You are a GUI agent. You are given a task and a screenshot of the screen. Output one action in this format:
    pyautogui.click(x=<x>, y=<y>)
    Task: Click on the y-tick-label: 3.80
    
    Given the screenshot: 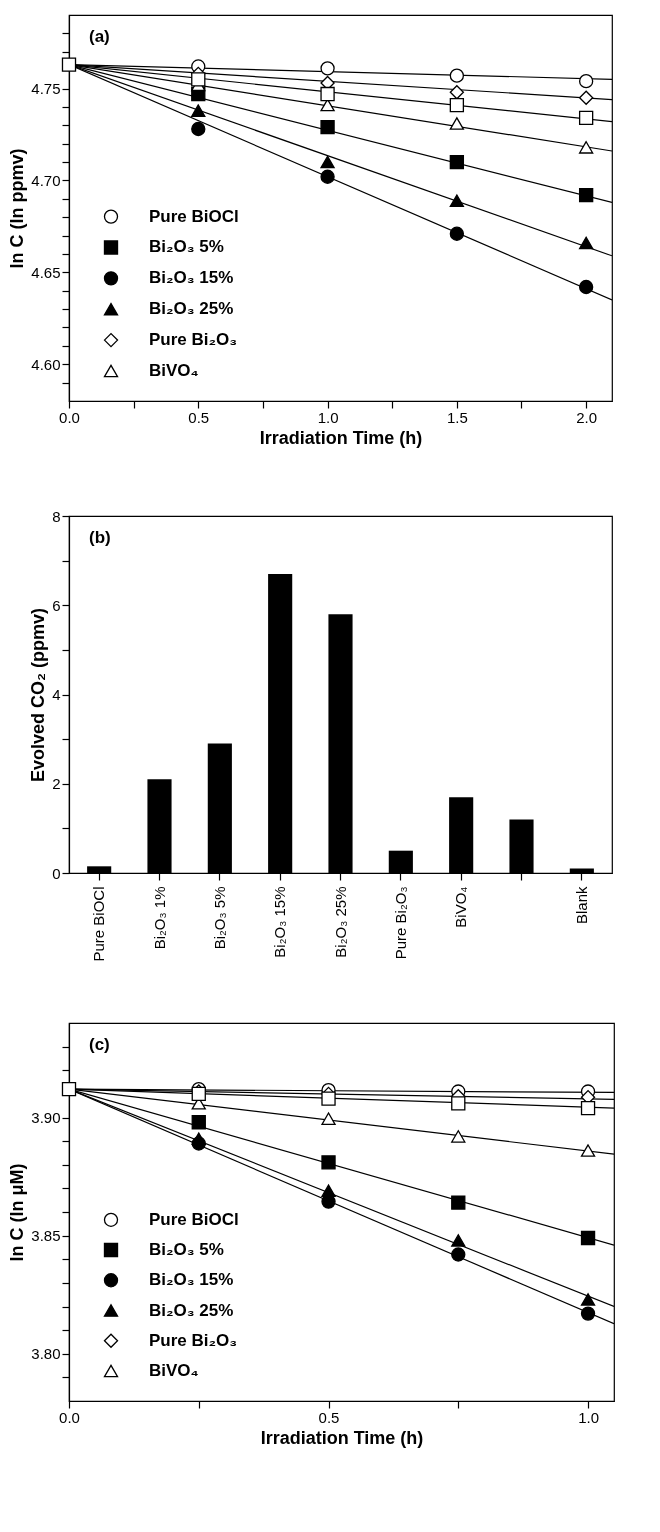 What is the action you would take?
    pyautogui.click(x=46, y=1354)
    